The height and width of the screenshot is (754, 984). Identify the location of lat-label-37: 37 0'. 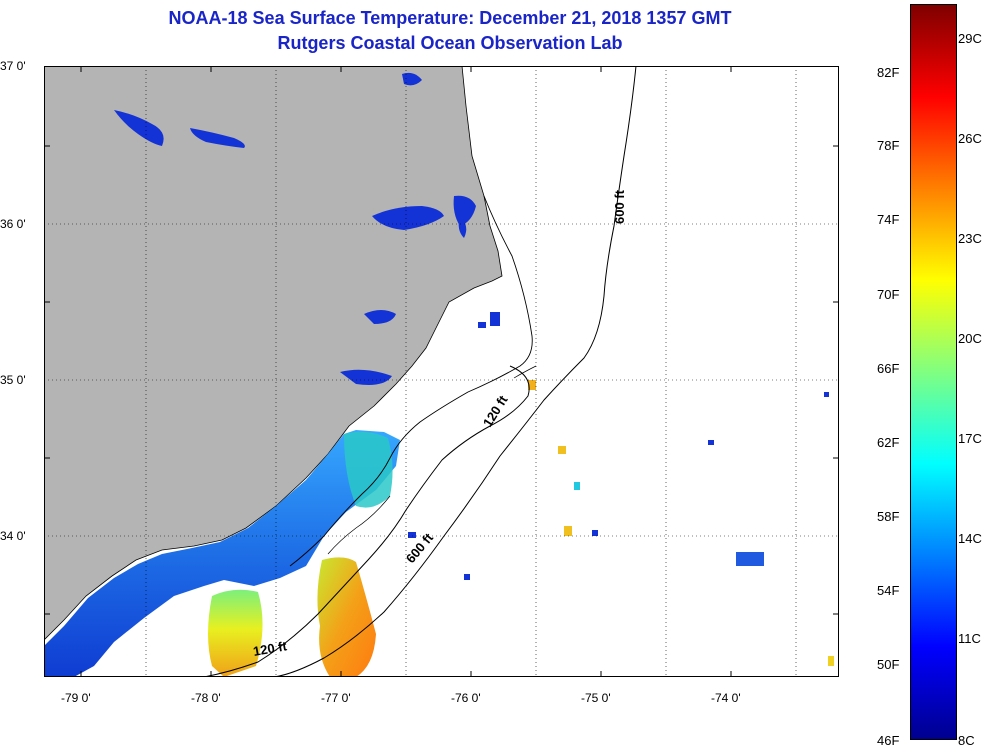
(13, 66).